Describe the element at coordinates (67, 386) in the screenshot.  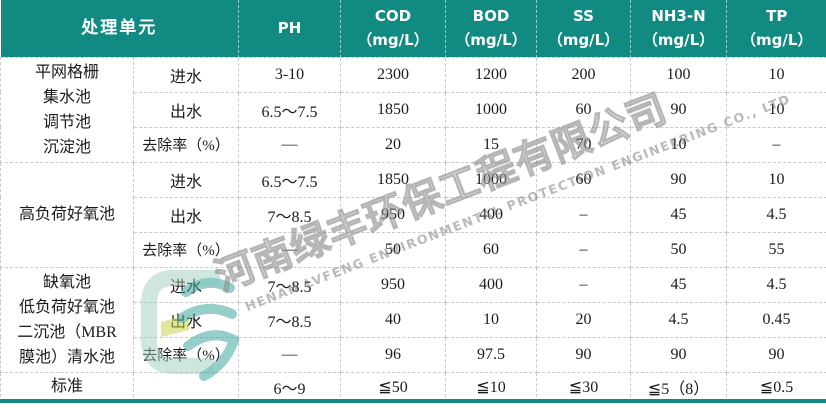
I see `standard-label: 标准` at that location.